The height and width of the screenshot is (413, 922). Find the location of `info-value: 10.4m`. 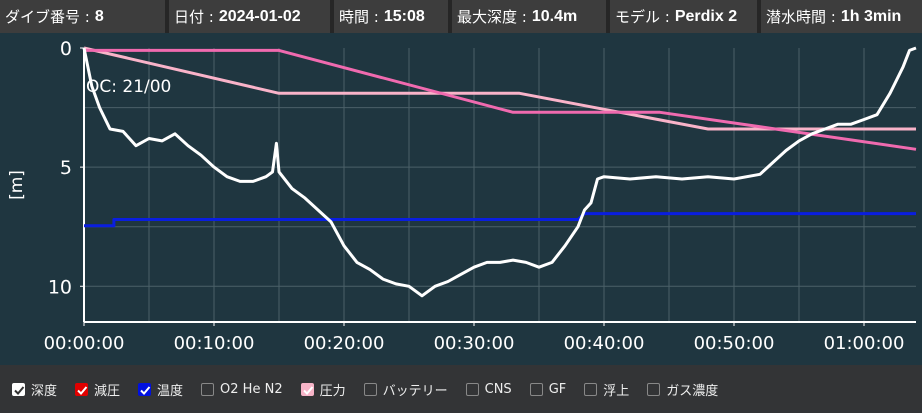

info-value: 10.4m is located at coordinates (554, 16).